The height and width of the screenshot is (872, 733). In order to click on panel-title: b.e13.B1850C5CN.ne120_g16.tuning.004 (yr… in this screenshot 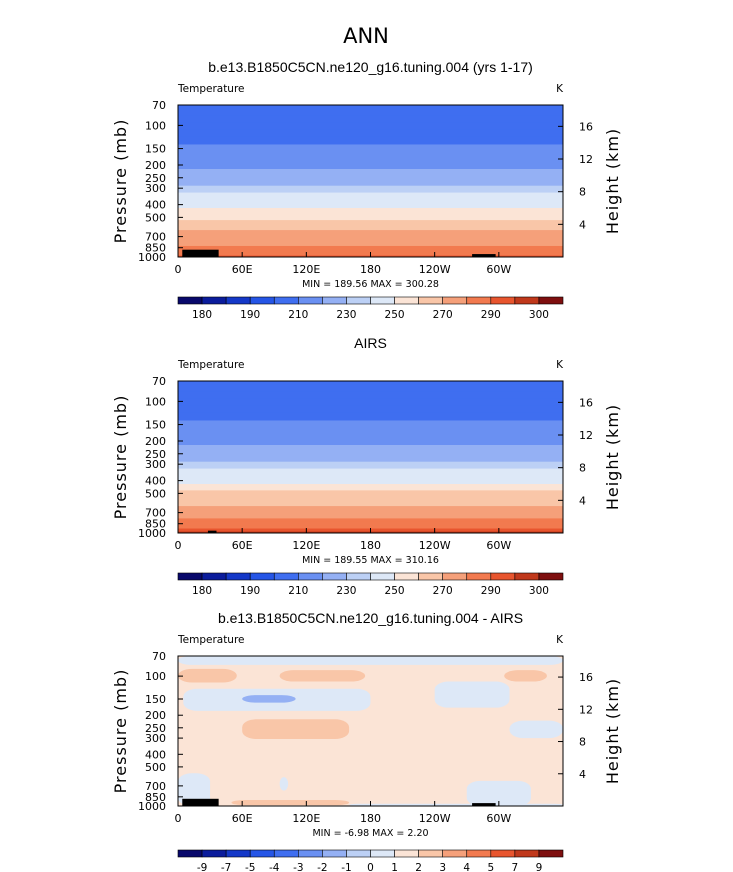, I will do `click(370, 67)`.